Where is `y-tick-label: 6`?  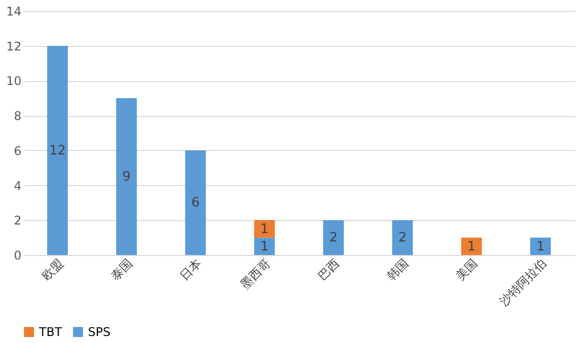
y-tick-label: 6 is located at coordinates (18, 151).